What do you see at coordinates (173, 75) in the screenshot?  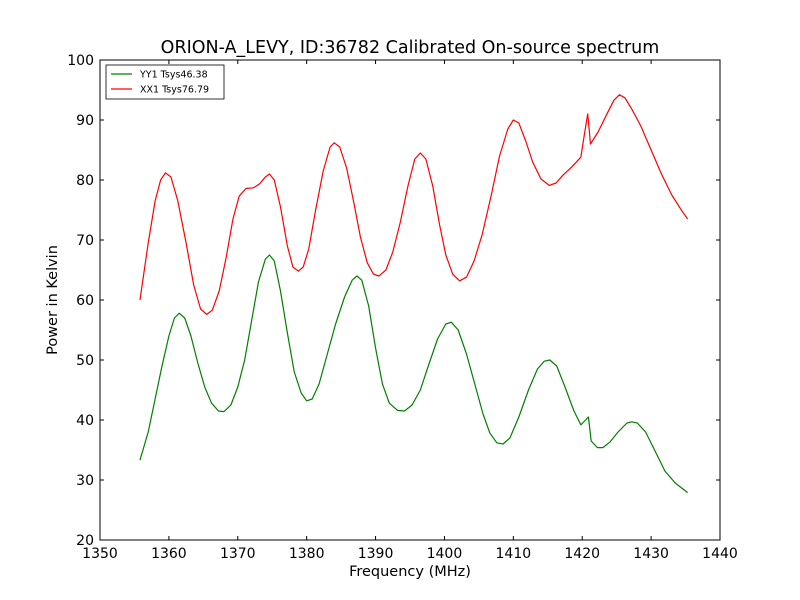 I see `legend-label-0: YY1 Tsys46.38` at bounding box center [173, 75].